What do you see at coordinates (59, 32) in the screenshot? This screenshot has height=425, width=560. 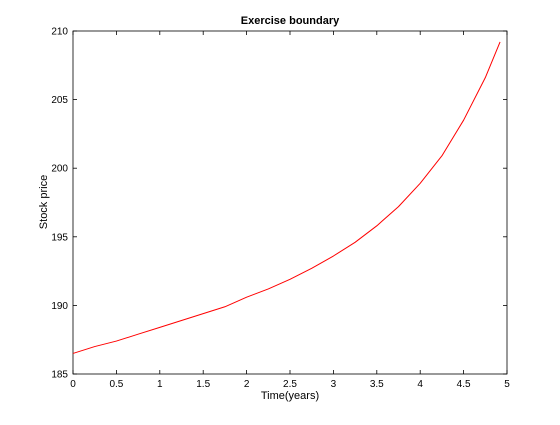 I see `y-tick-label: 210` at bounding box center [59, 32].